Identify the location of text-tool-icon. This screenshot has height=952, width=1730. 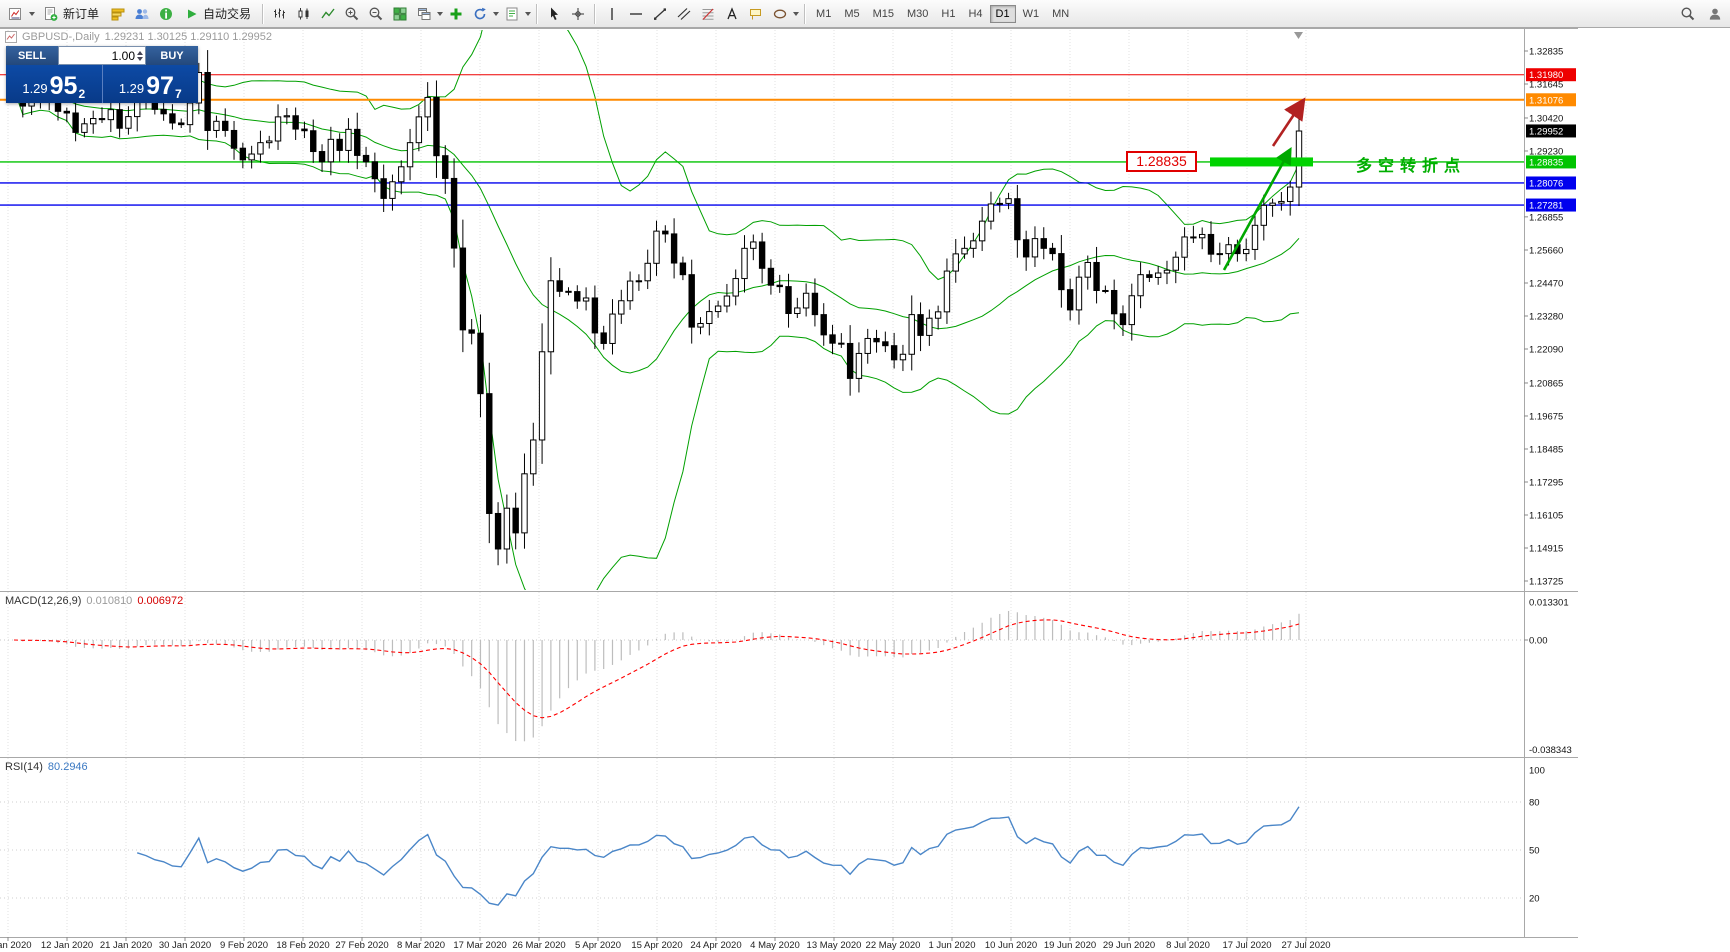
(731, 14).